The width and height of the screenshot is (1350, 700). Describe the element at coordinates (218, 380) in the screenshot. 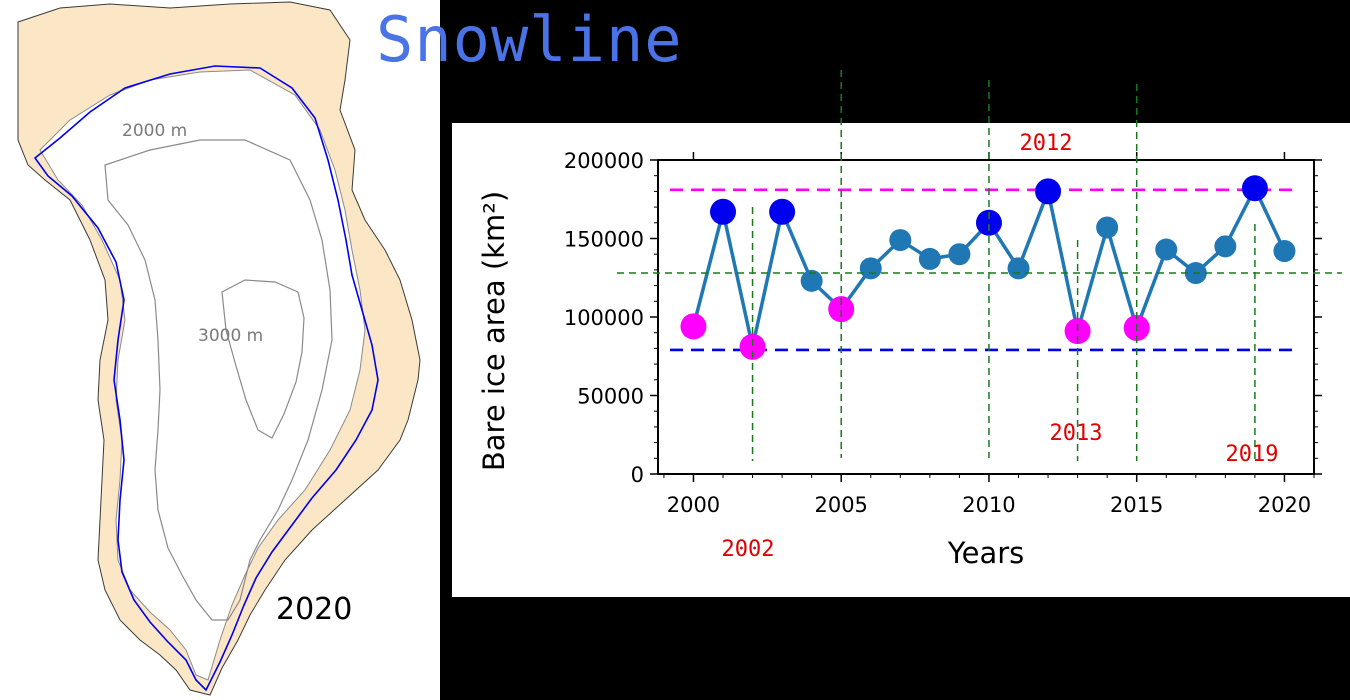

I see `contour-2000m` at that location.